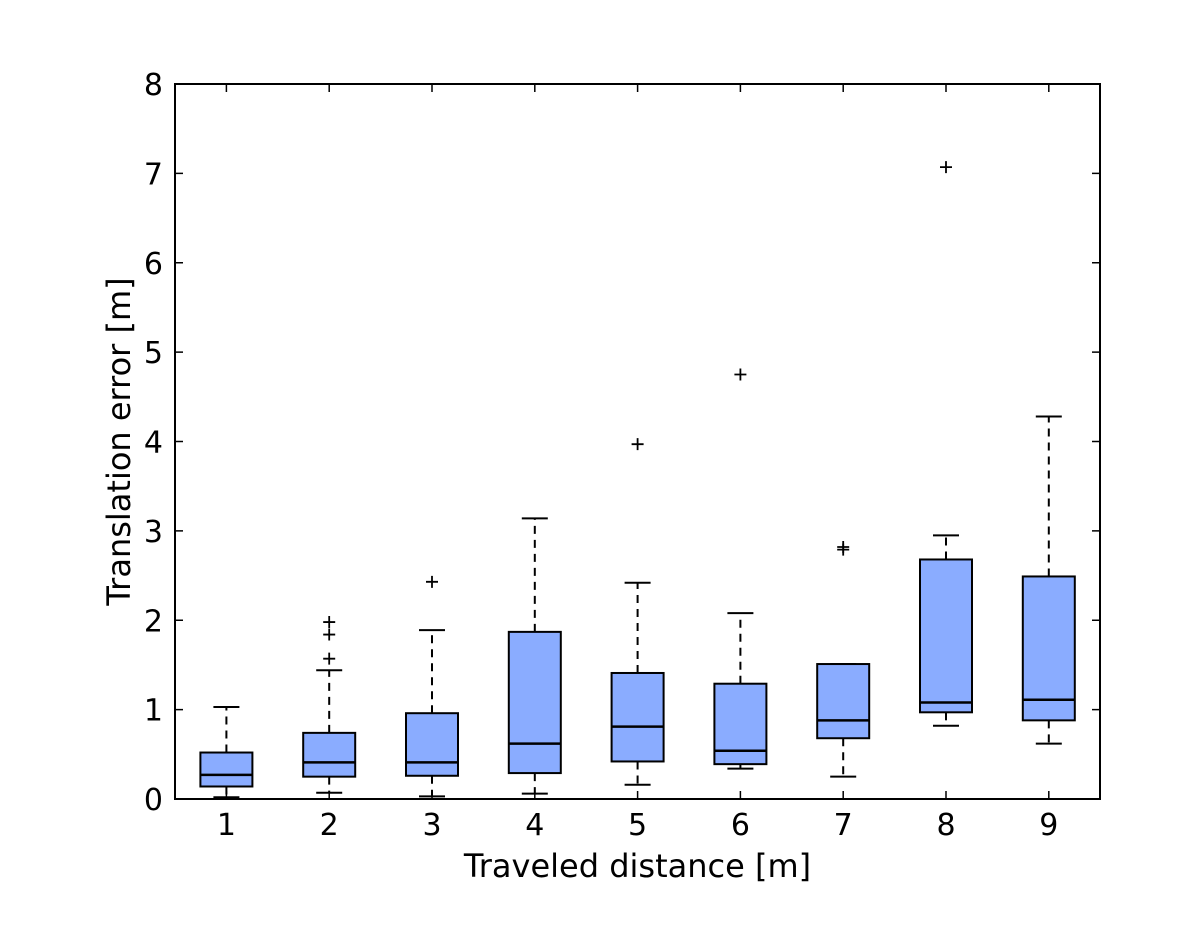 The height and width of the screenshot is (939, 1200). What do you see at coordinates (153, 443) in the screenshot?
I see `y-tick-label: 4` at bounding box center [153, 443].